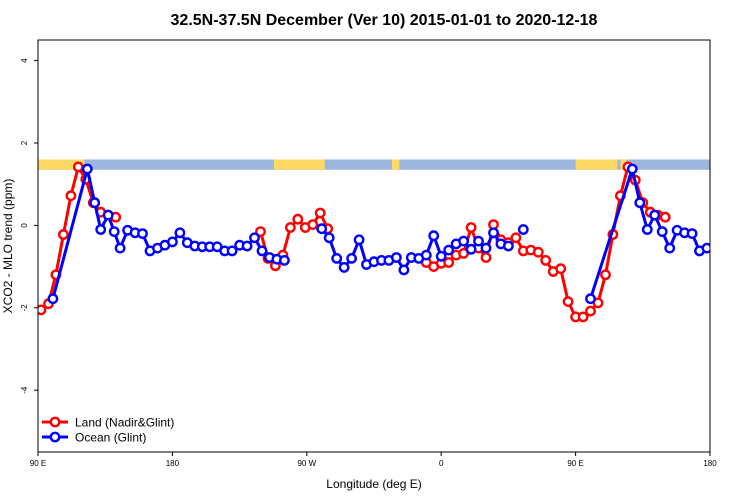 This screenshot has width=750, height=500. I want to click on series-line-land, so click(78, 238).